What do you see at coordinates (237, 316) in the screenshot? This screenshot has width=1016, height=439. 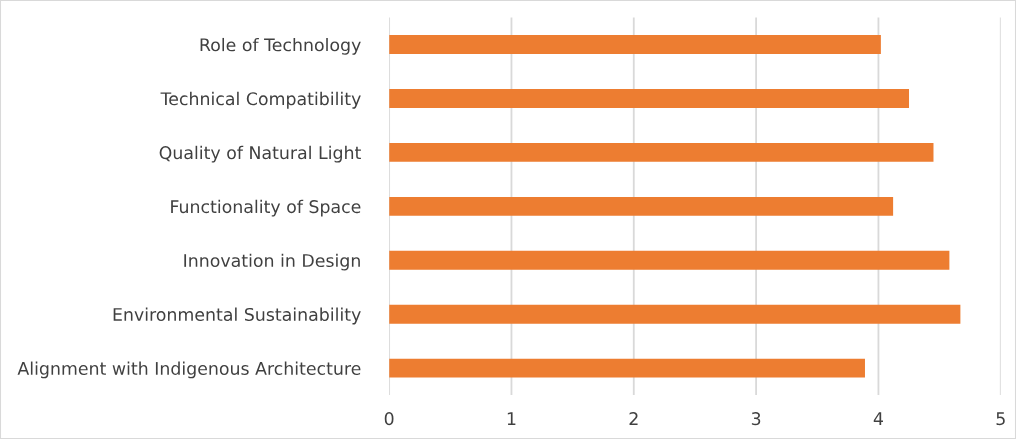 I see `y-tick-label: Environmental Sustainability` at bounding box center [237, 316].